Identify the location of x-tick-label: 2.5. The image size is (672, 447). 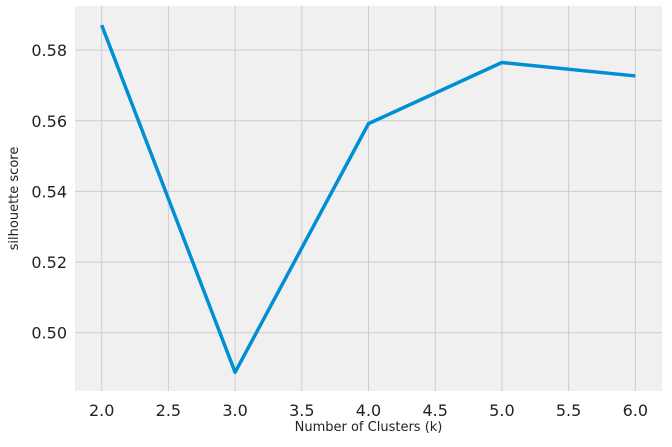
(168, 410).